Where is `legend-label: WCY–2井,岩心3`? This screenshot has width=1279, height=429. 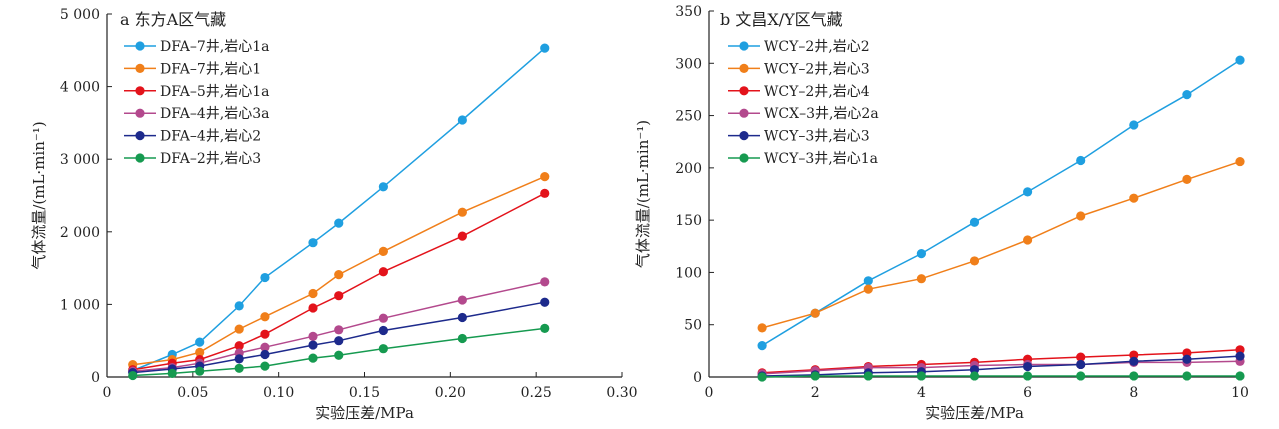
legend-label: WCY–2井,岩心3 is located at coordinates (817, 69).